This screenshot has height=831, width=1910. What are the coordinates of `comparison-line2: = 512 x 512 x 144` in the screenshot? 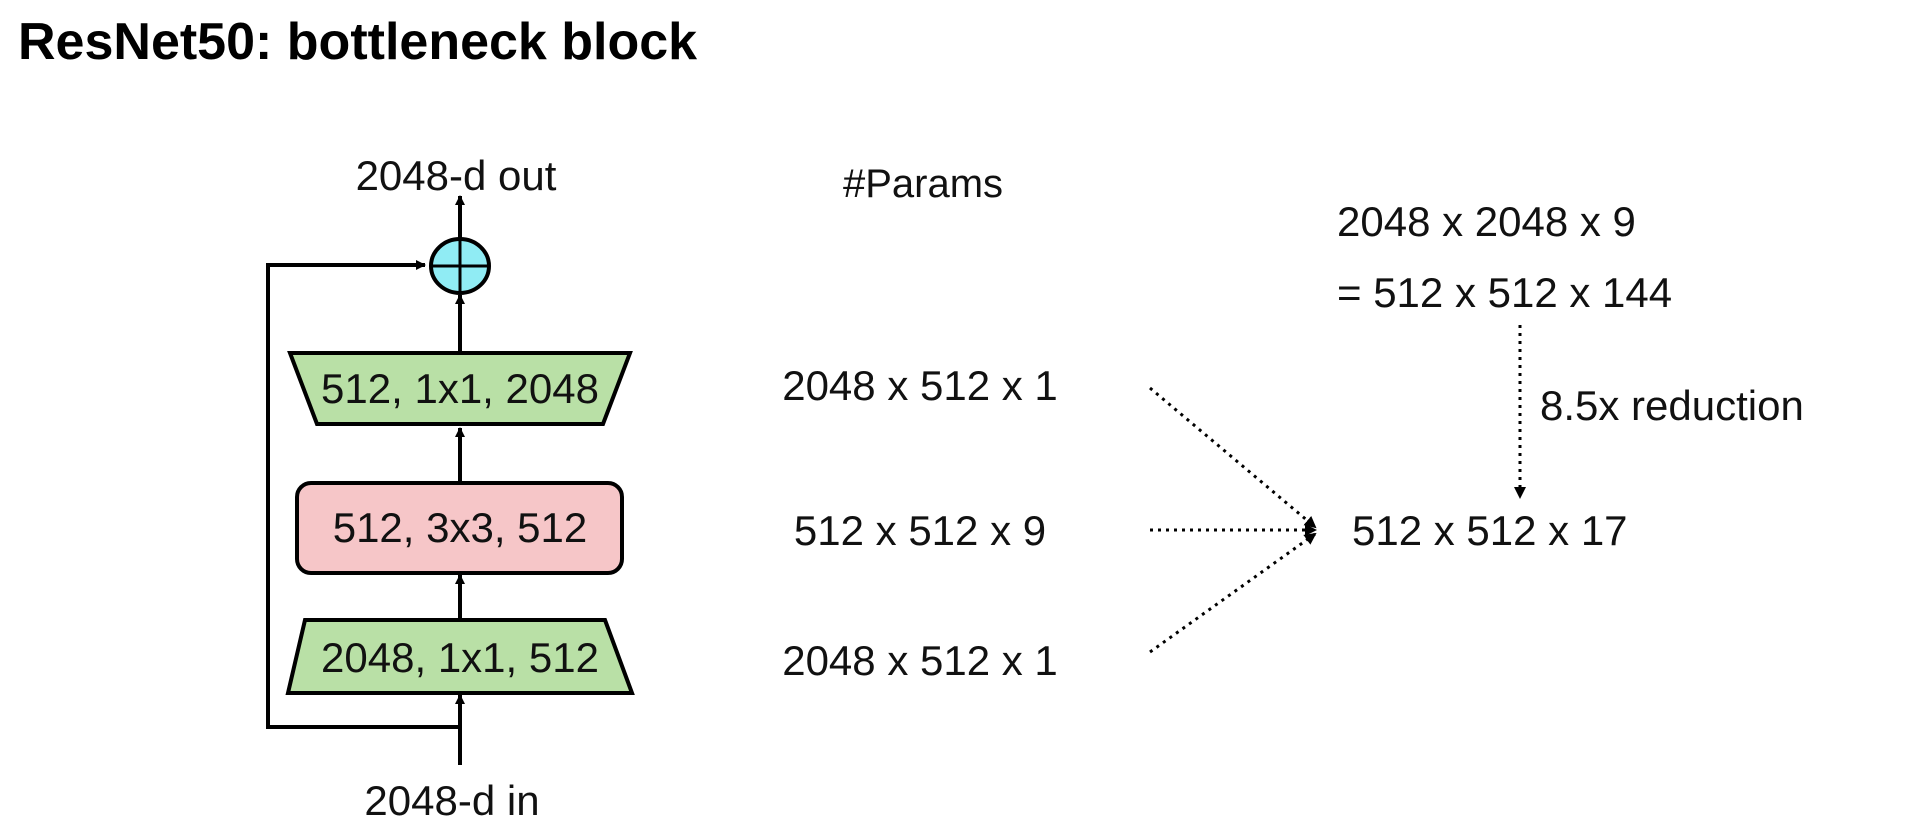 It's located at (1504, 292).